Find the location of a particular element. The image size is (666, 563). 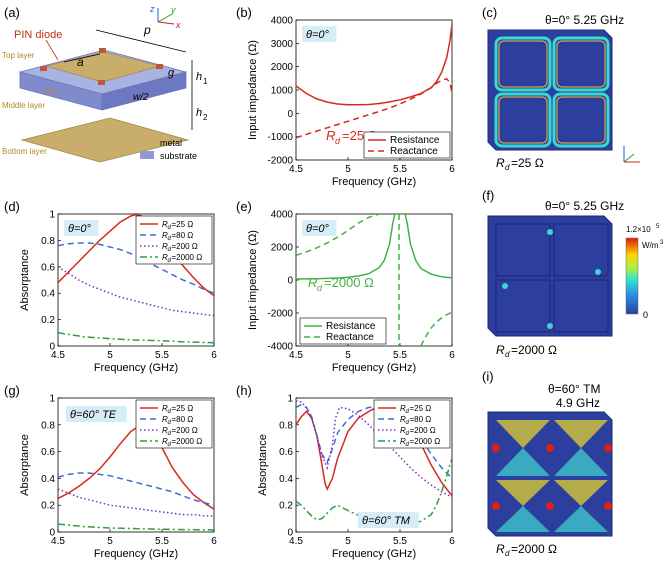

legend-label: Resistance is located at coordinates (415, 140).